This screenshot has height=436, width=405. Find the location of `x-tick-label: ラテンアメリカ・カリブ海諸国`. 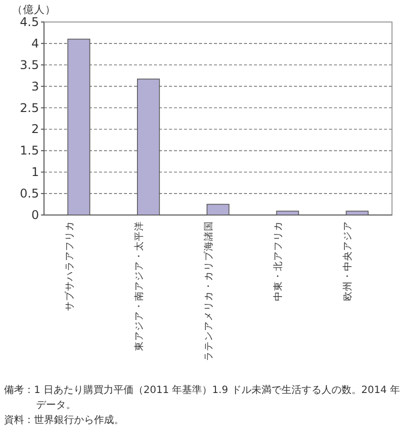

x-tick-label: ラテンアメリカ・カリブ海諸国 is located at coordinates (208, 291).